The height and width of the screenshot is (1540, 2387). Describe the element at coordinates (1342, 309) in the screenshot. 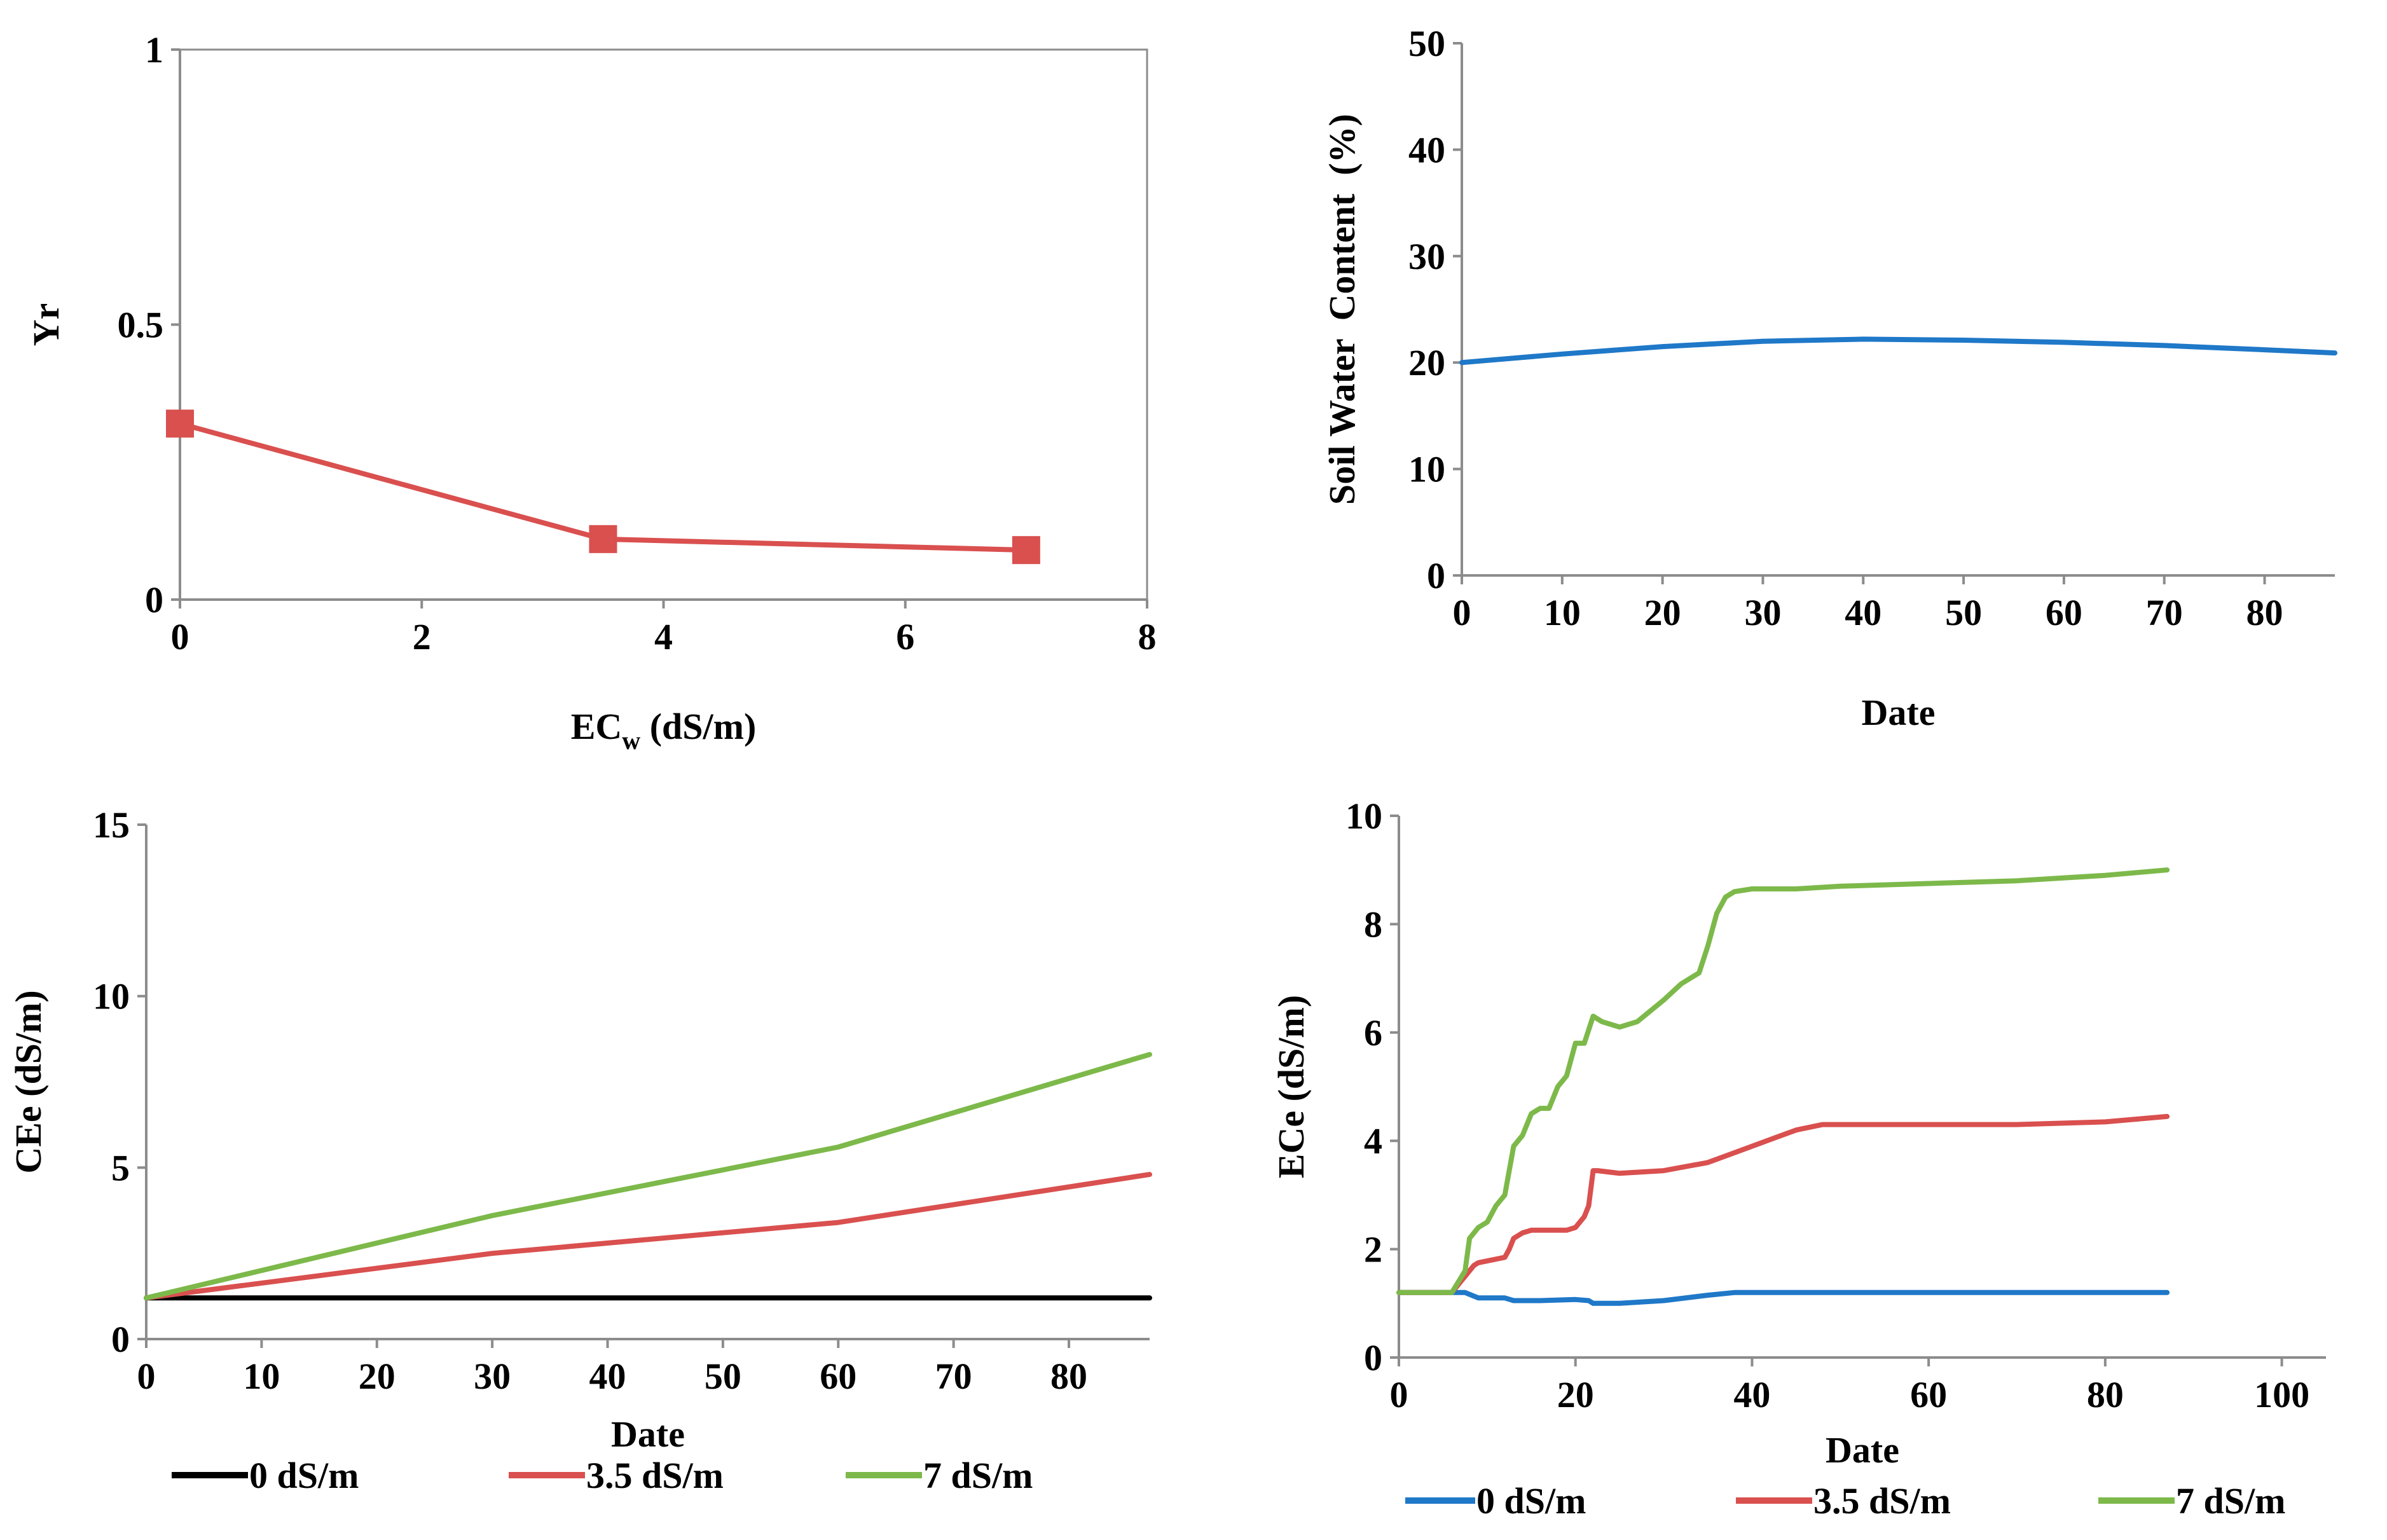

I see `y-axis-title: Soil Water Content (%)` at that location.